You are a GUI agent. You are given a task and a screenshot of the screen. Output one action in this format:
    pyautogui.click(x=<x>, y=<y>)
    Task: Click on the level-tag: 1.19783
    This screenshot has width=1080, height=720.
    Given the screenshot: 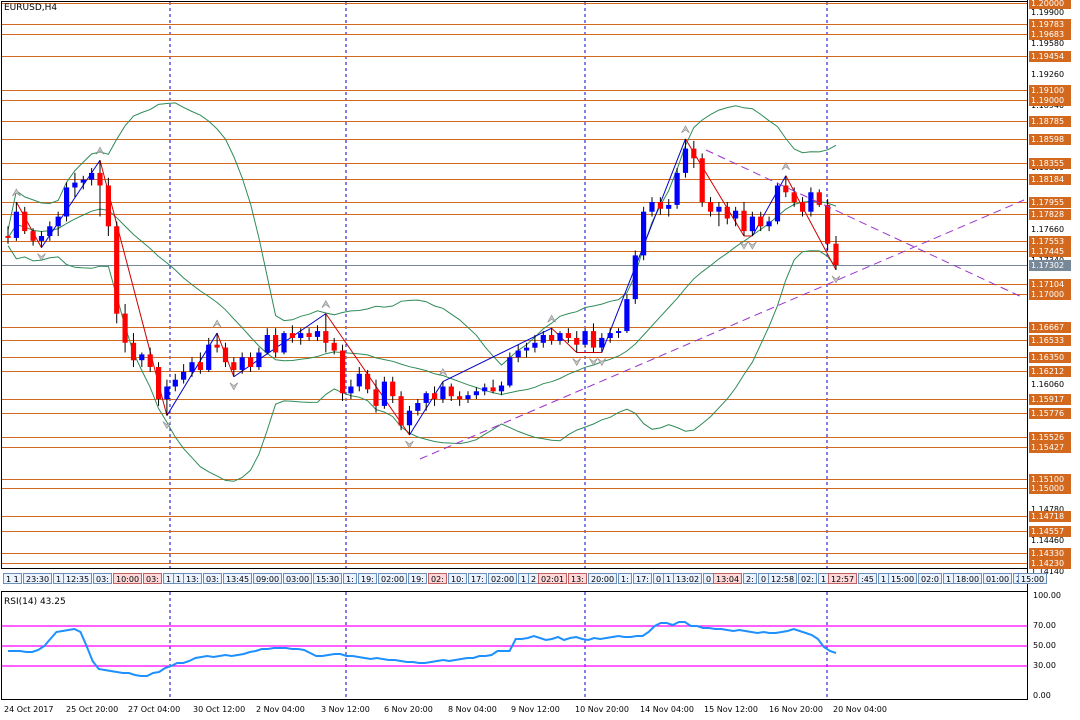 What is the action you would take?
    pyautogui.click(x=1050, y=24)
    